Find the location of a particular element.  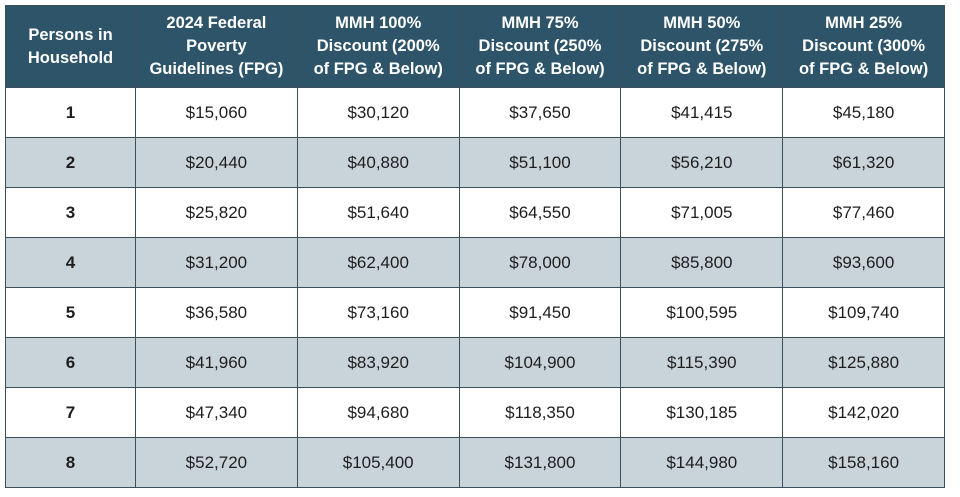

header-line: Household is located at coordinates (70, 57).